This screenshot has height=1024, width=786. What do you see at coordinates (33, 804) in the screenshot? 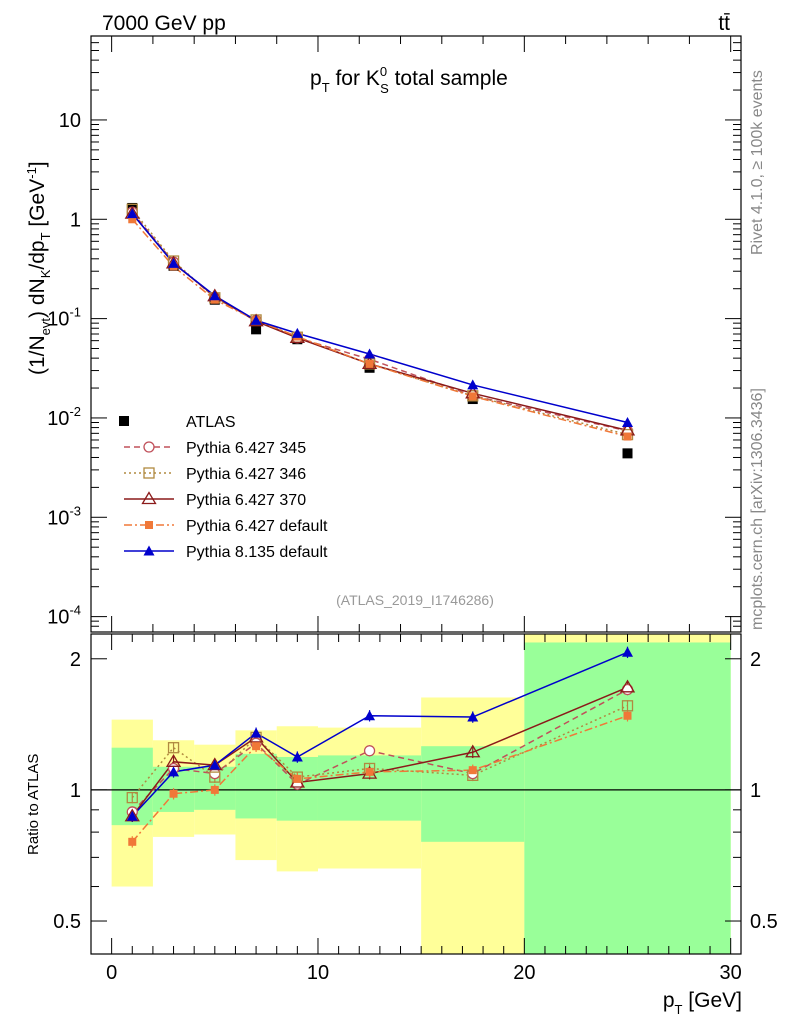
I see `ratio-ylabel: Ratio to ATLAS` at bounding box center [33, 804].